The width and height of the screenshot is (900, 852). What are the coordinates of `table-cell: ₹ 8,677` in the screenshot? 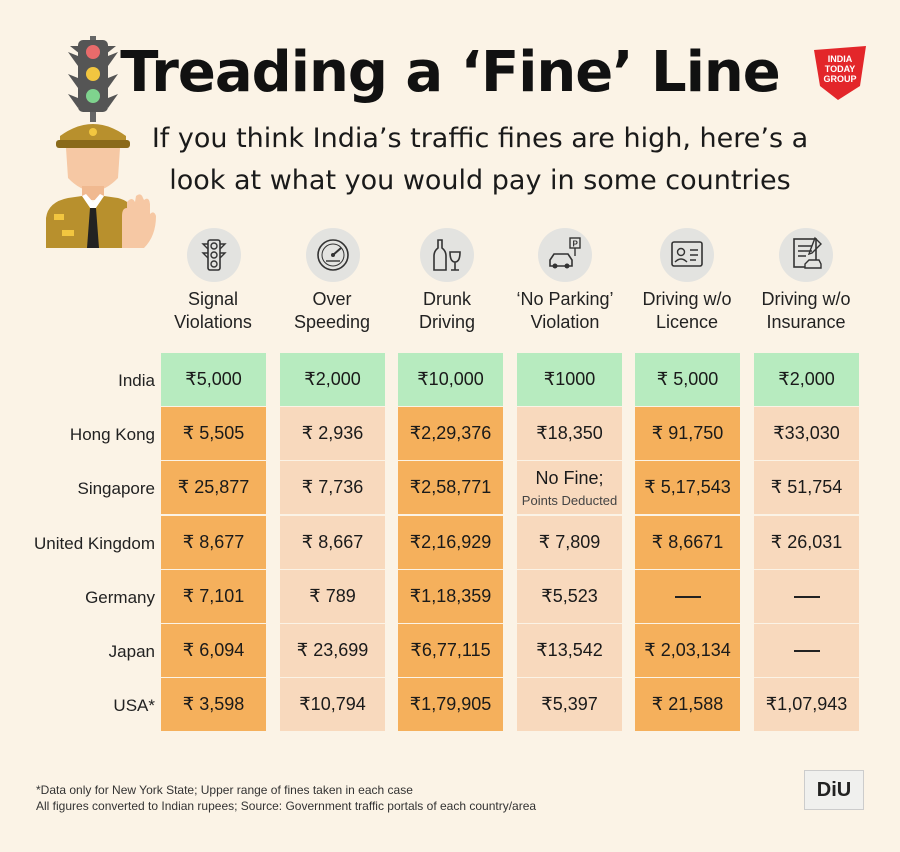 It's located at (213, 542).